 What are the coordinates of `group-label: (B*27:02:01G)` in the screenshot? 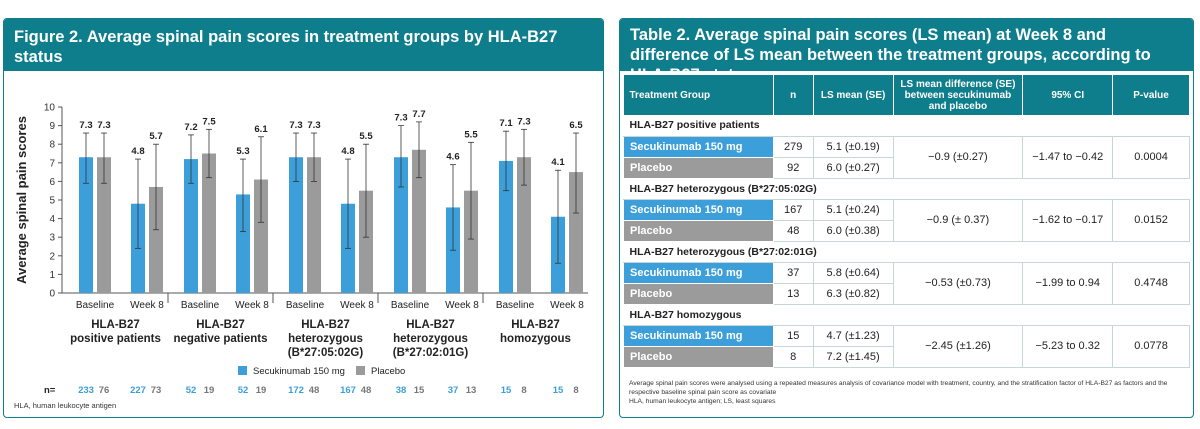 It's located at (431, 353).